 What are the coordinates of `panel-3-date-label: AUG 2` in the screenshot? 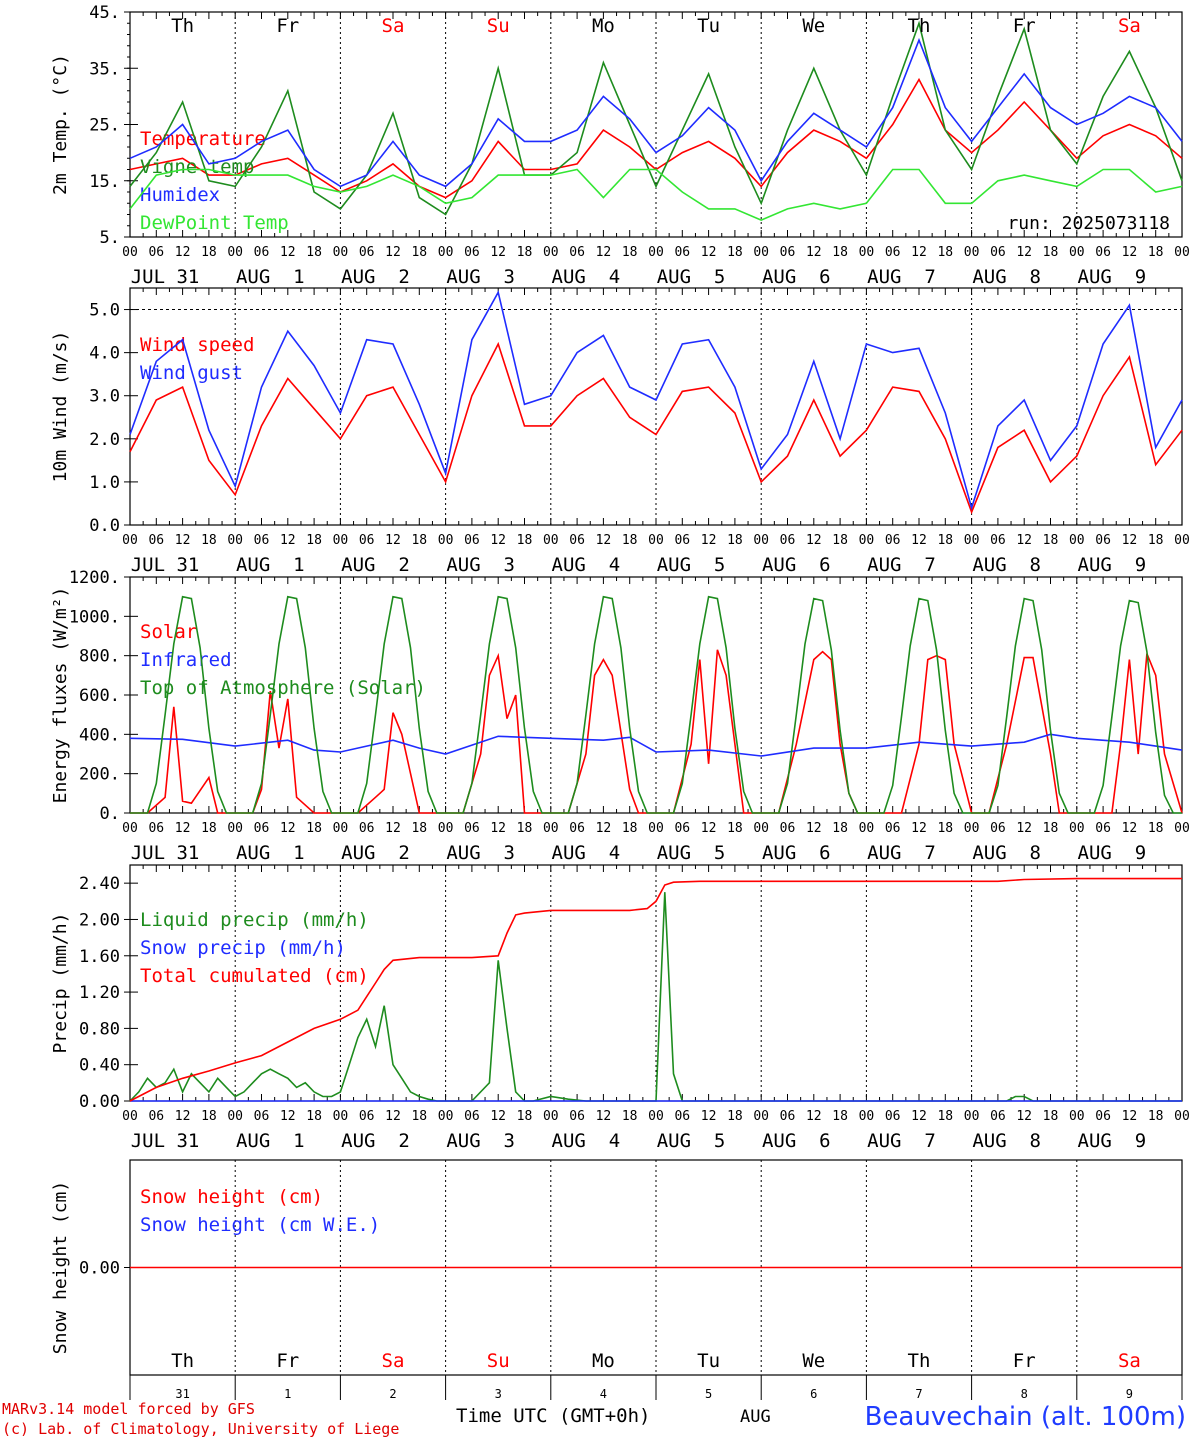 It's located at (375, 853).